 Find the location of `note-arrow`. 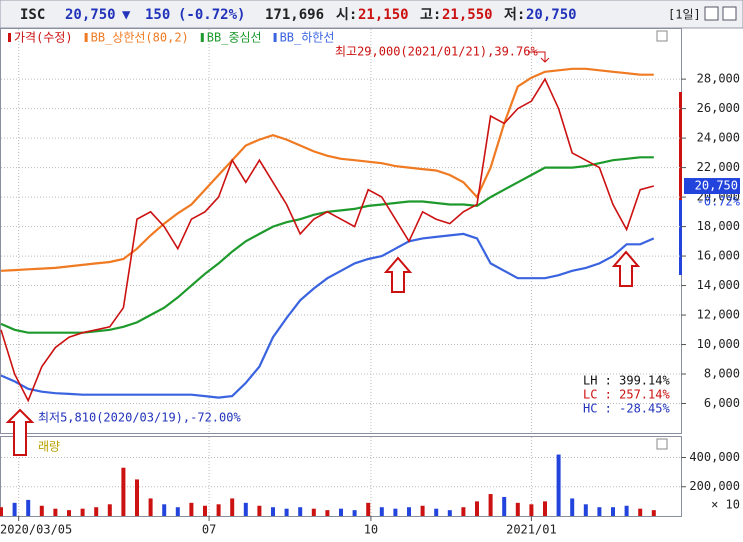

note-arrow is located at coordinates (539, 57).